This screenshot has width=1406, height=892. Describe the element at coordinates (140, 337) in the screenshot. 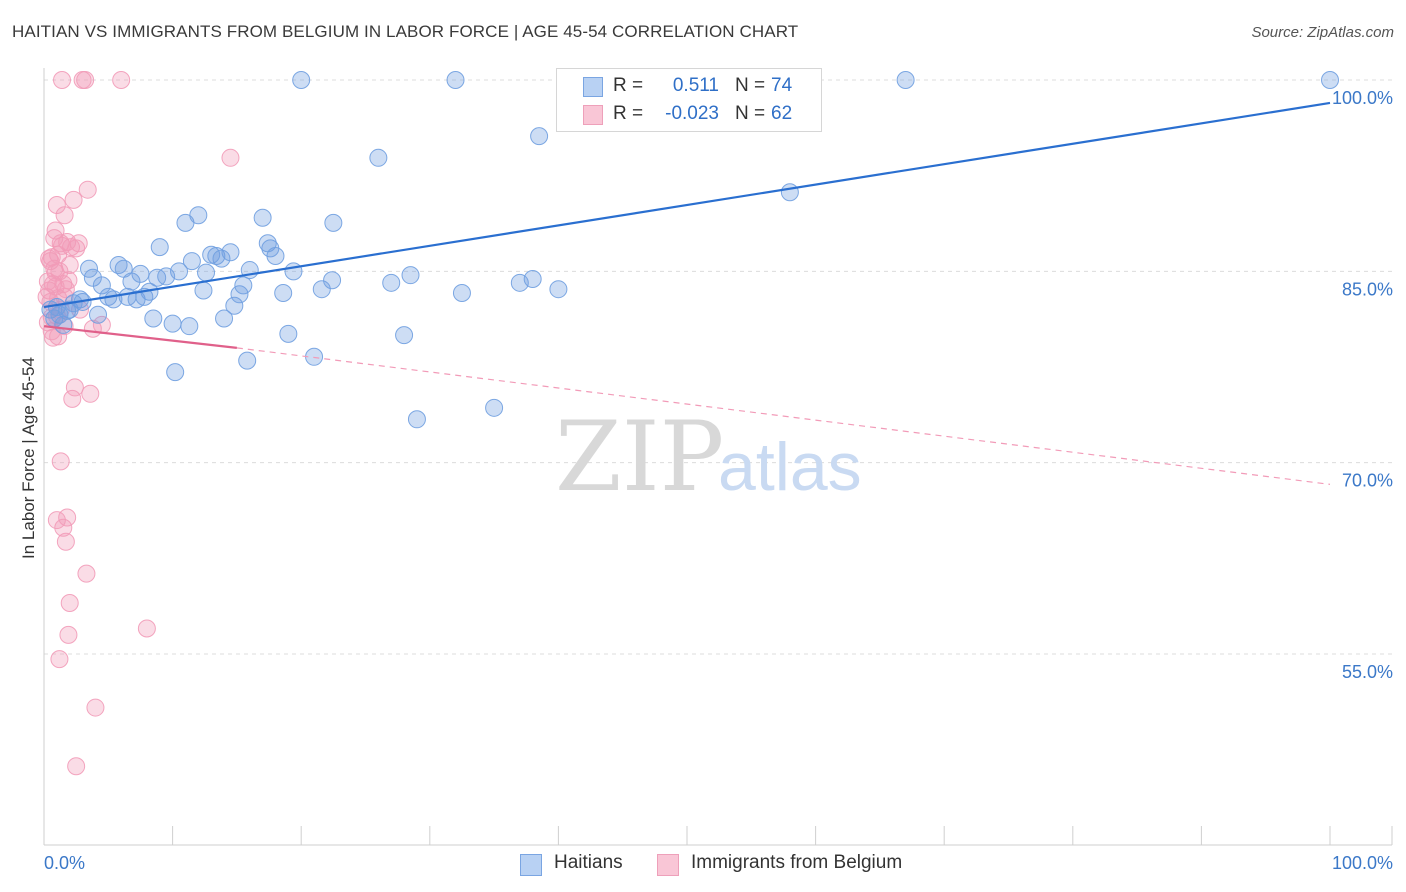

I see `trend-line-belgium` at that location.